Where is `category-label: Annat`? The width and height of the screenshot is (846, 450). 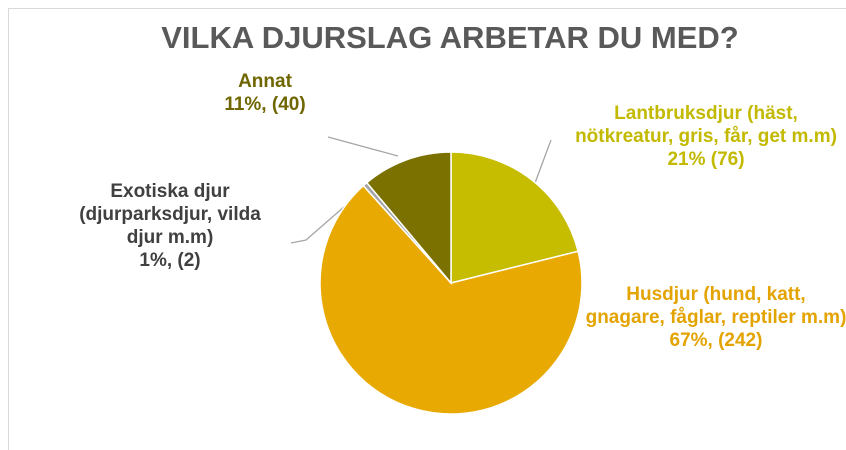
category-label: Annat is located at coordinates (265, 81).